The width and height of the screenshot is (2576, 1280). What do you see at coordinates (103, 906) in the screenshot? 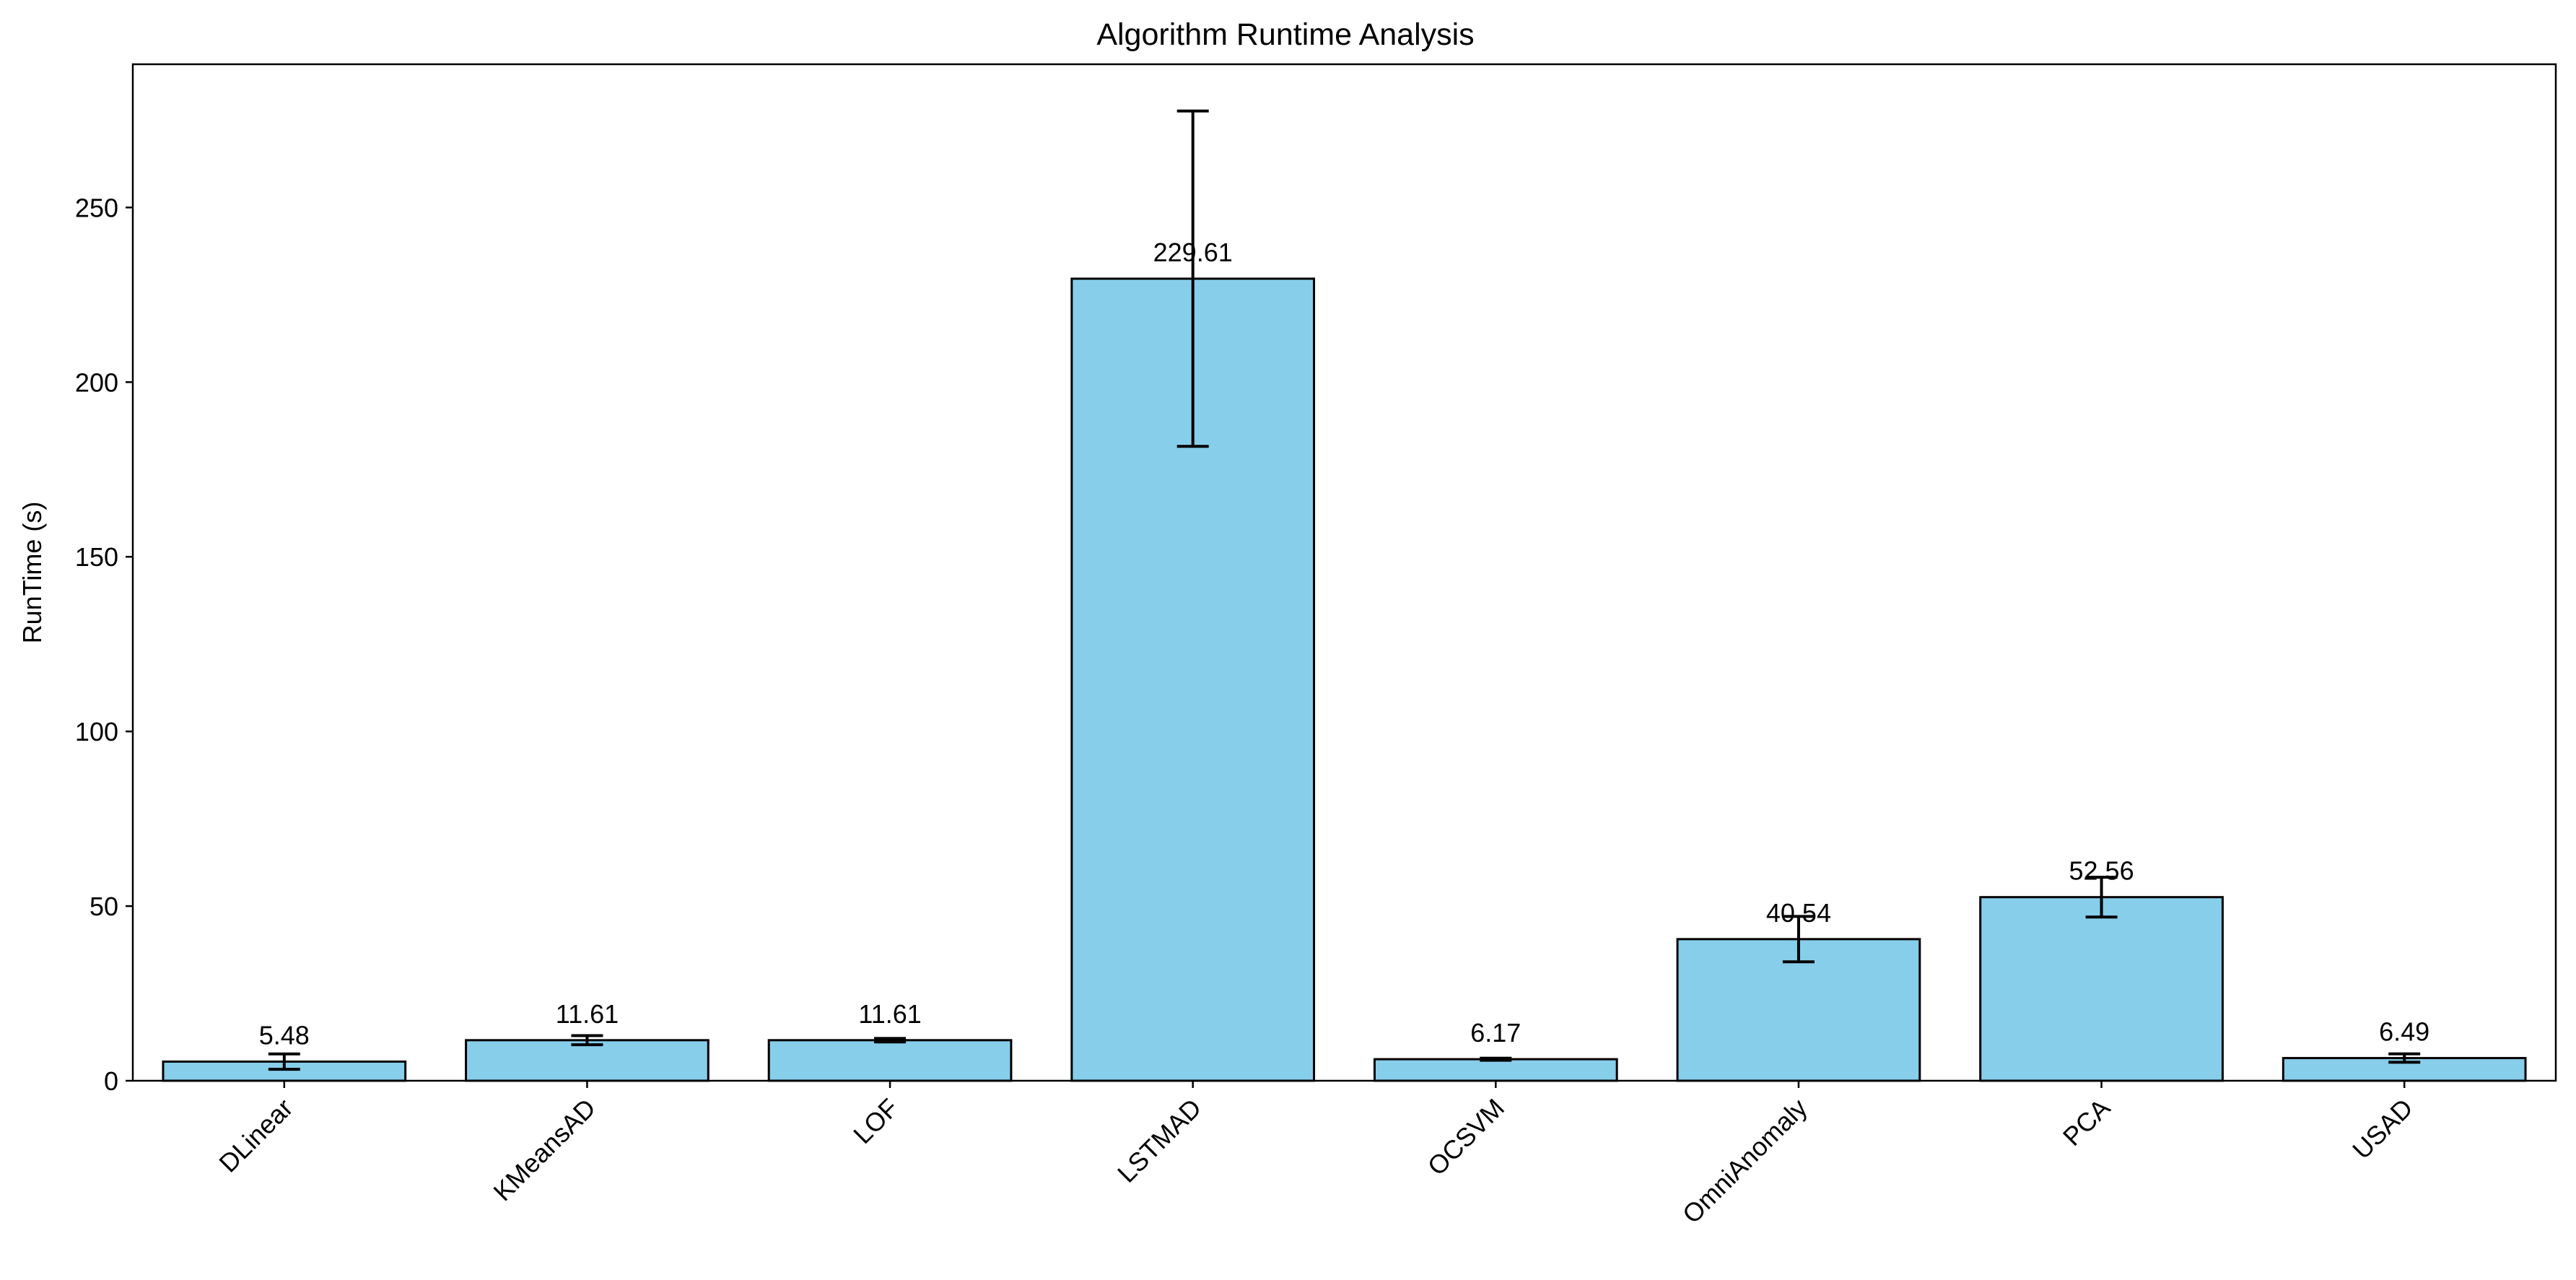
I see `y-tick-label: 50` at bounding box center [103, 906].